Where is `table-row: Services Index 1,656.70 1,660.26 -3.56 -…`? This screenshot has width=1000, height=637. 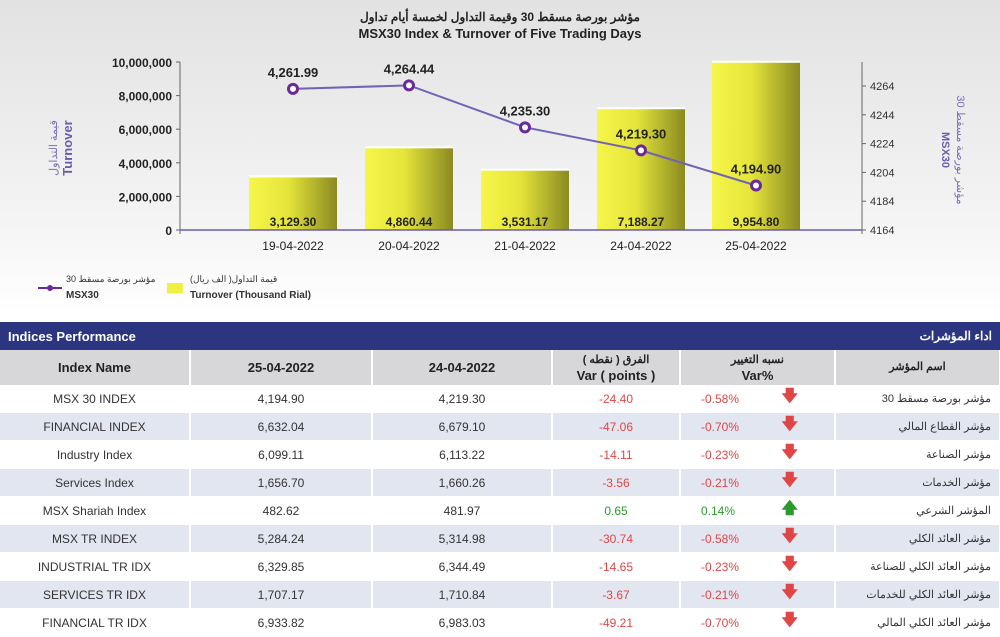
table-row: Services Index 1,656.70 1,660.26 -3.56 -… is located at coordinates (500, 482).